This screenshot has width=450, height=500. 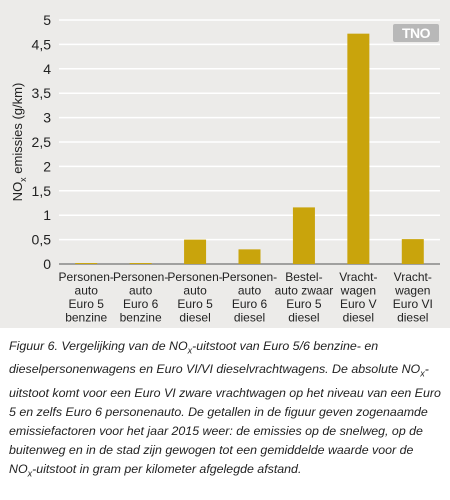 What do you see at coordinates (413, 304) in the screenshot?
I see `x-category-label-line: Euro VI` at bounding box center [413, 304].